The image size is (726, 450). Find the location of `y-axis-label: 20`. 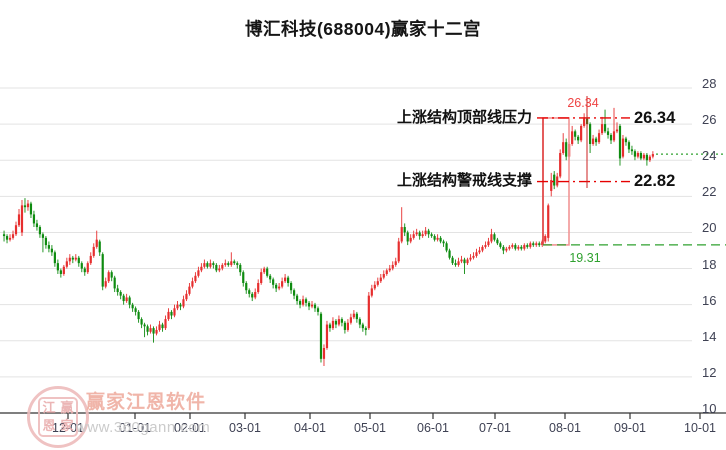

y-axis-label: 20 is located at coordinates (709, 228).